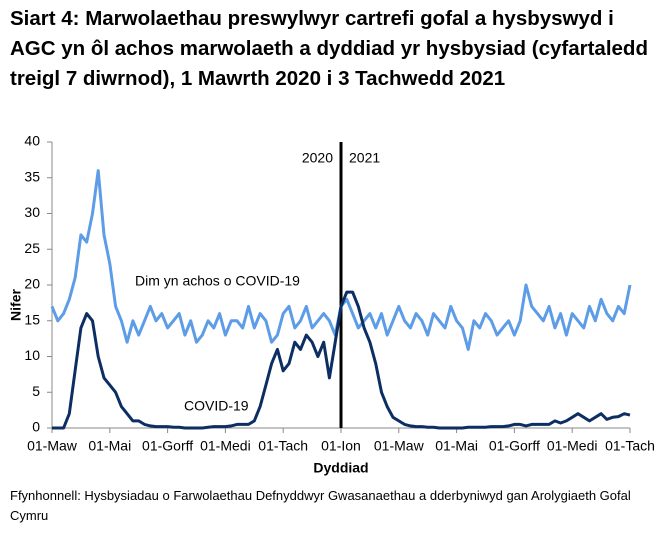 The height and width of the screenshot is (534, 668). What do you see at coordinates (32, 355) in the screenshot?
I see `y-tick-label: 10` at bounding box center [32, 355].